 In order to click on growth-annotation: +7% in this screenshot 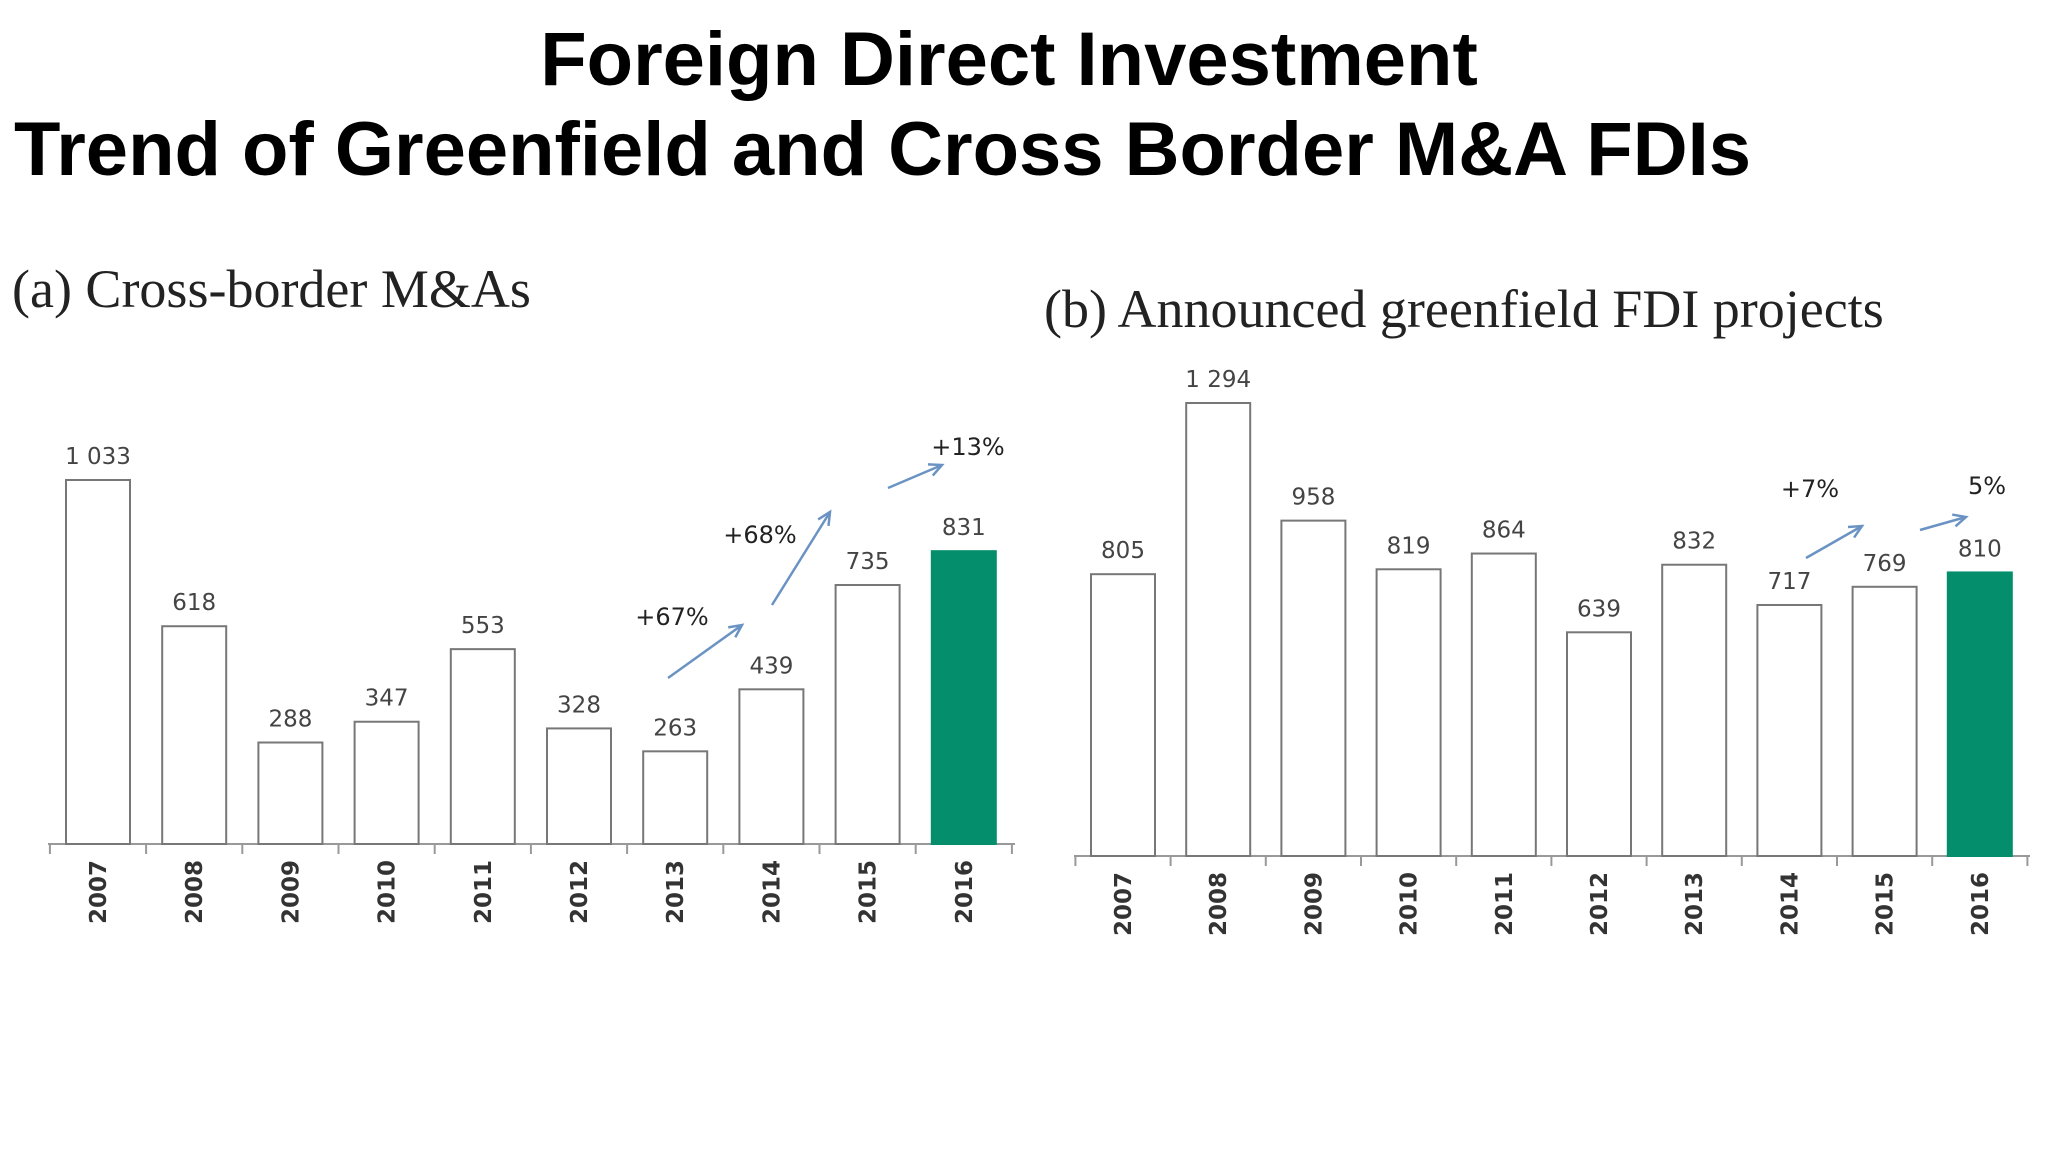, I will do `click(1810, 489)`.